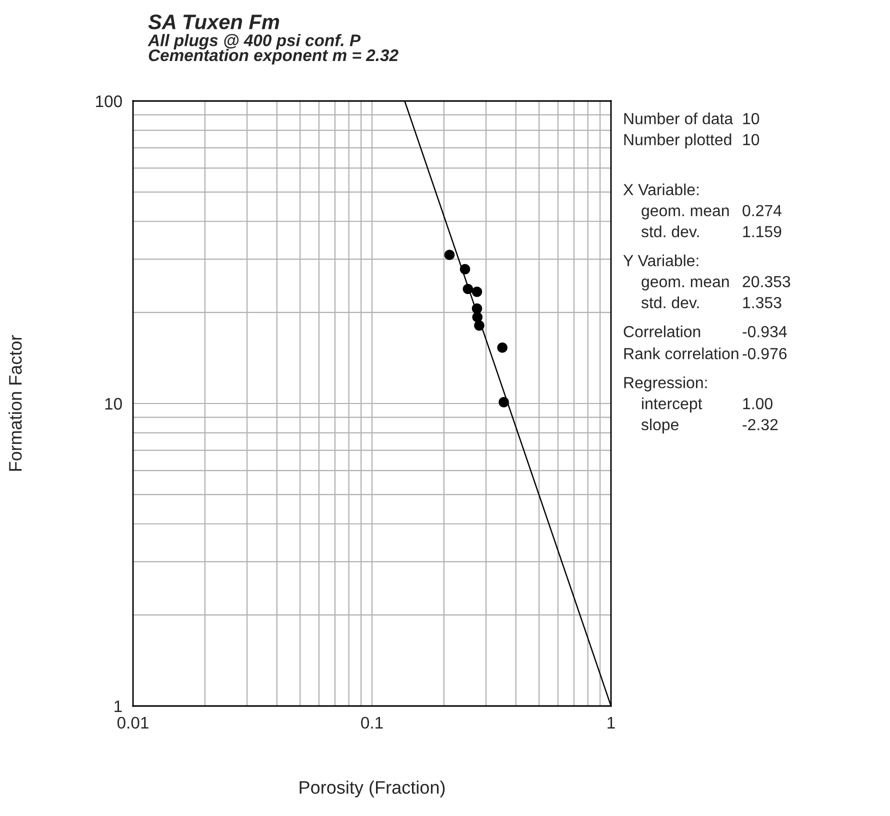  What do you see at coordinates (679, 118) in the screenshot?
I see `text: Number of data` at bounding box center [679, 118].